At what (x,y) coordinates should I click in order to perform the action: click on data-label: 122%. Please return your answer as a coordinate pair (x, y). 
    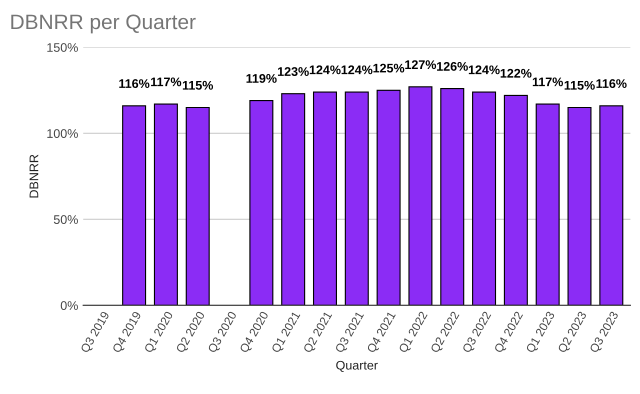
    Looking at the image, I should click on (516, 73).